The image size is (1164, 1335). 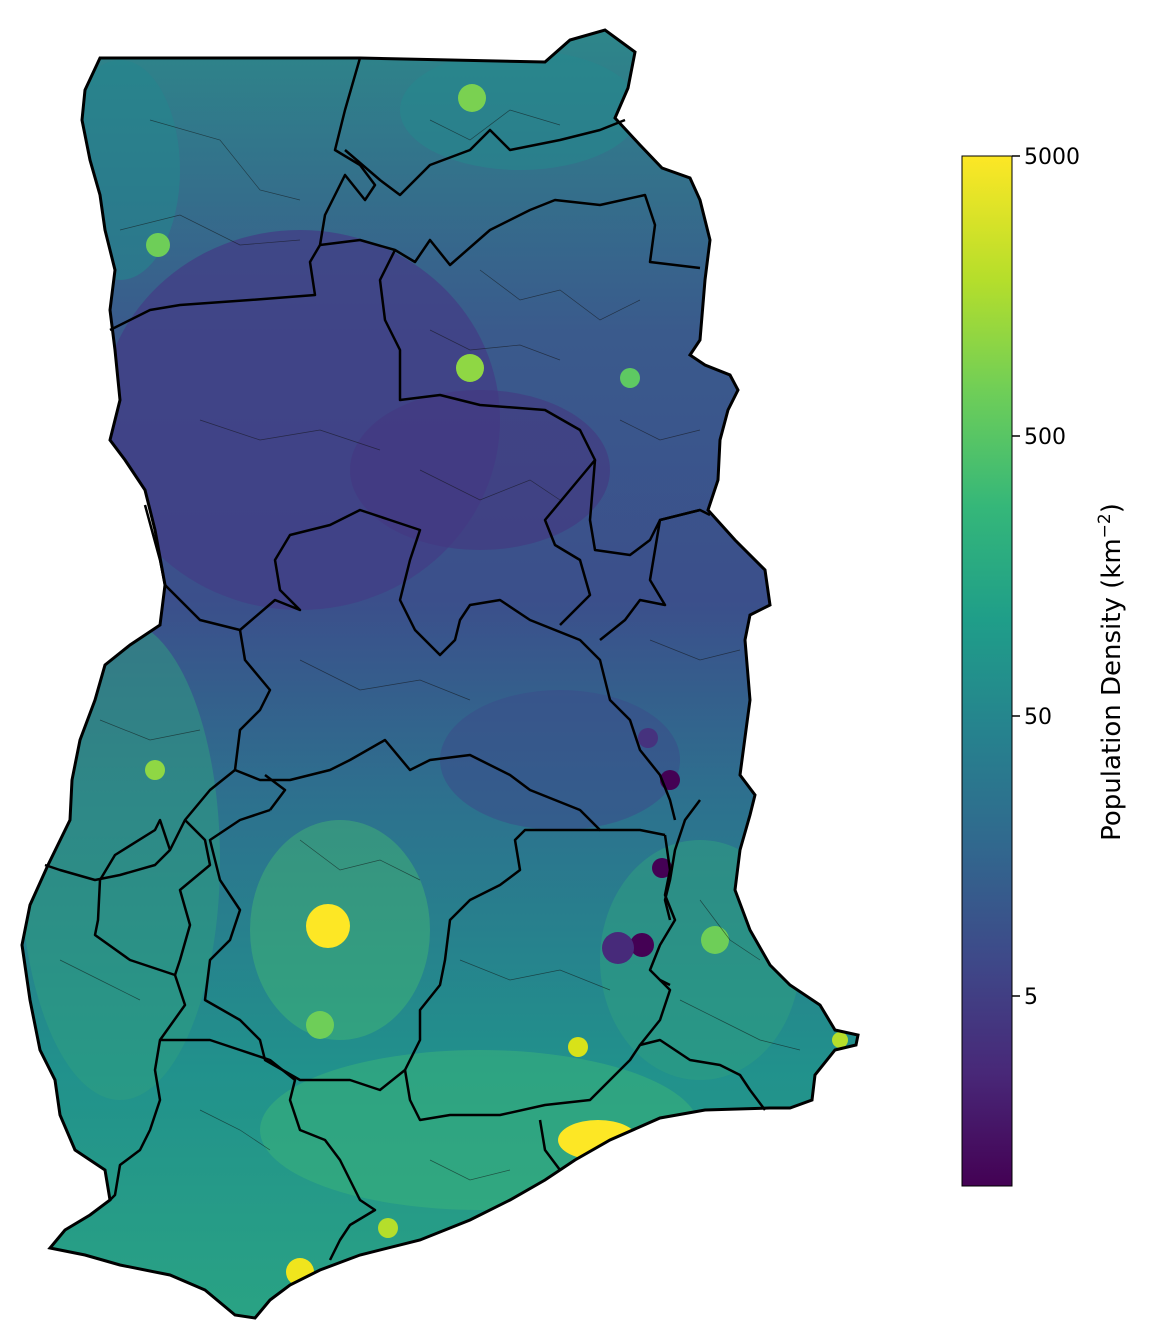 What do you see at coordinates (1031, 997) in the screenshot?
I see `colorbar-tick-label: 5` at bounding box center [1031, 997].